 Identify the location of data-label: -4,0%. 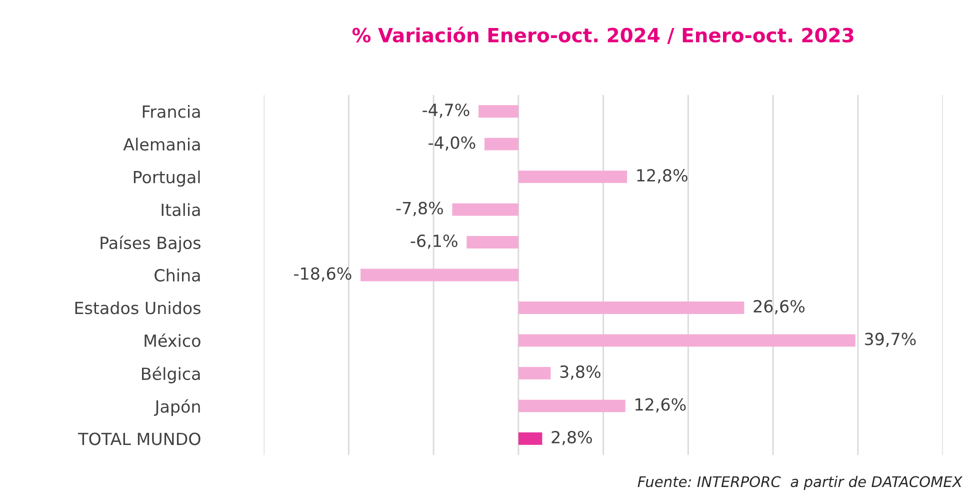
(452, 143).